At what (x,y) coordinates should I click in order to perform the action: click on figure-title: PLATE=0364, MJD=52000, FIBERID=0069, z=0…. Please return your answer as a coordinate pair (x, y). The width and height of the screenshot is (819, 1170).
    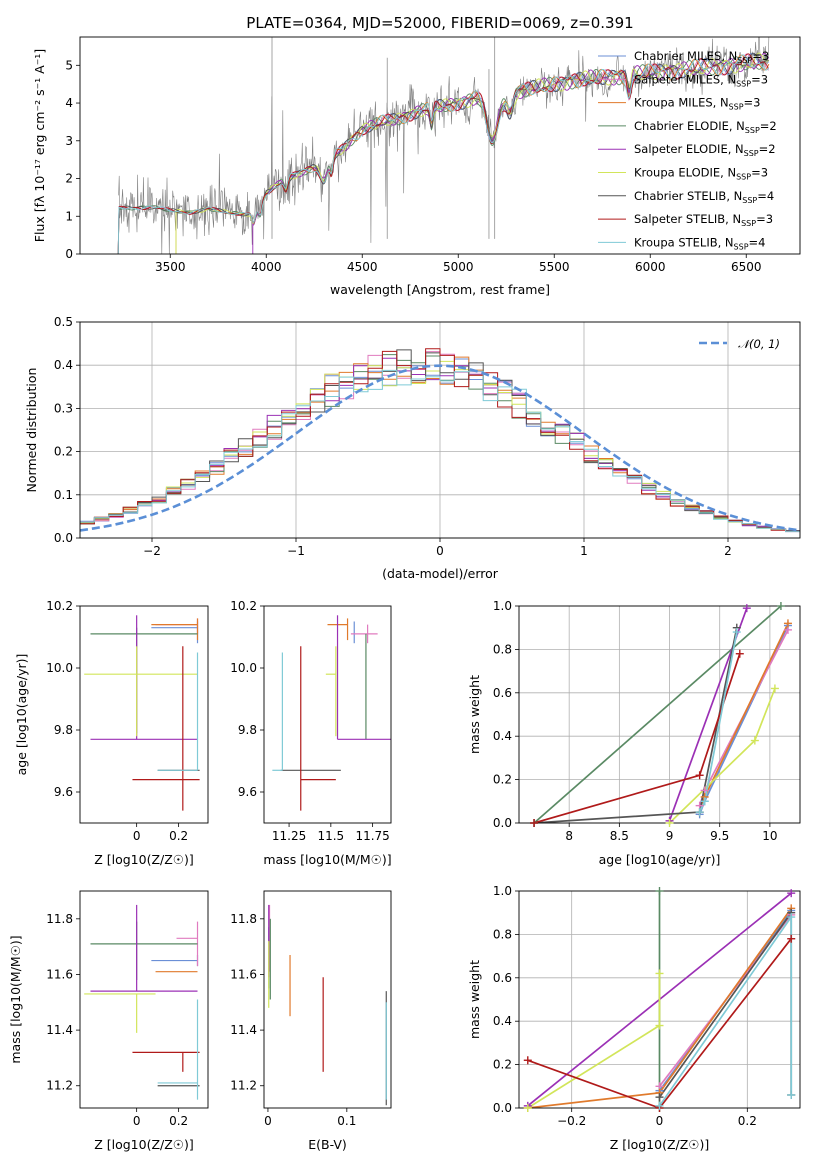
    Looking at the image, I should click on (439, 23).